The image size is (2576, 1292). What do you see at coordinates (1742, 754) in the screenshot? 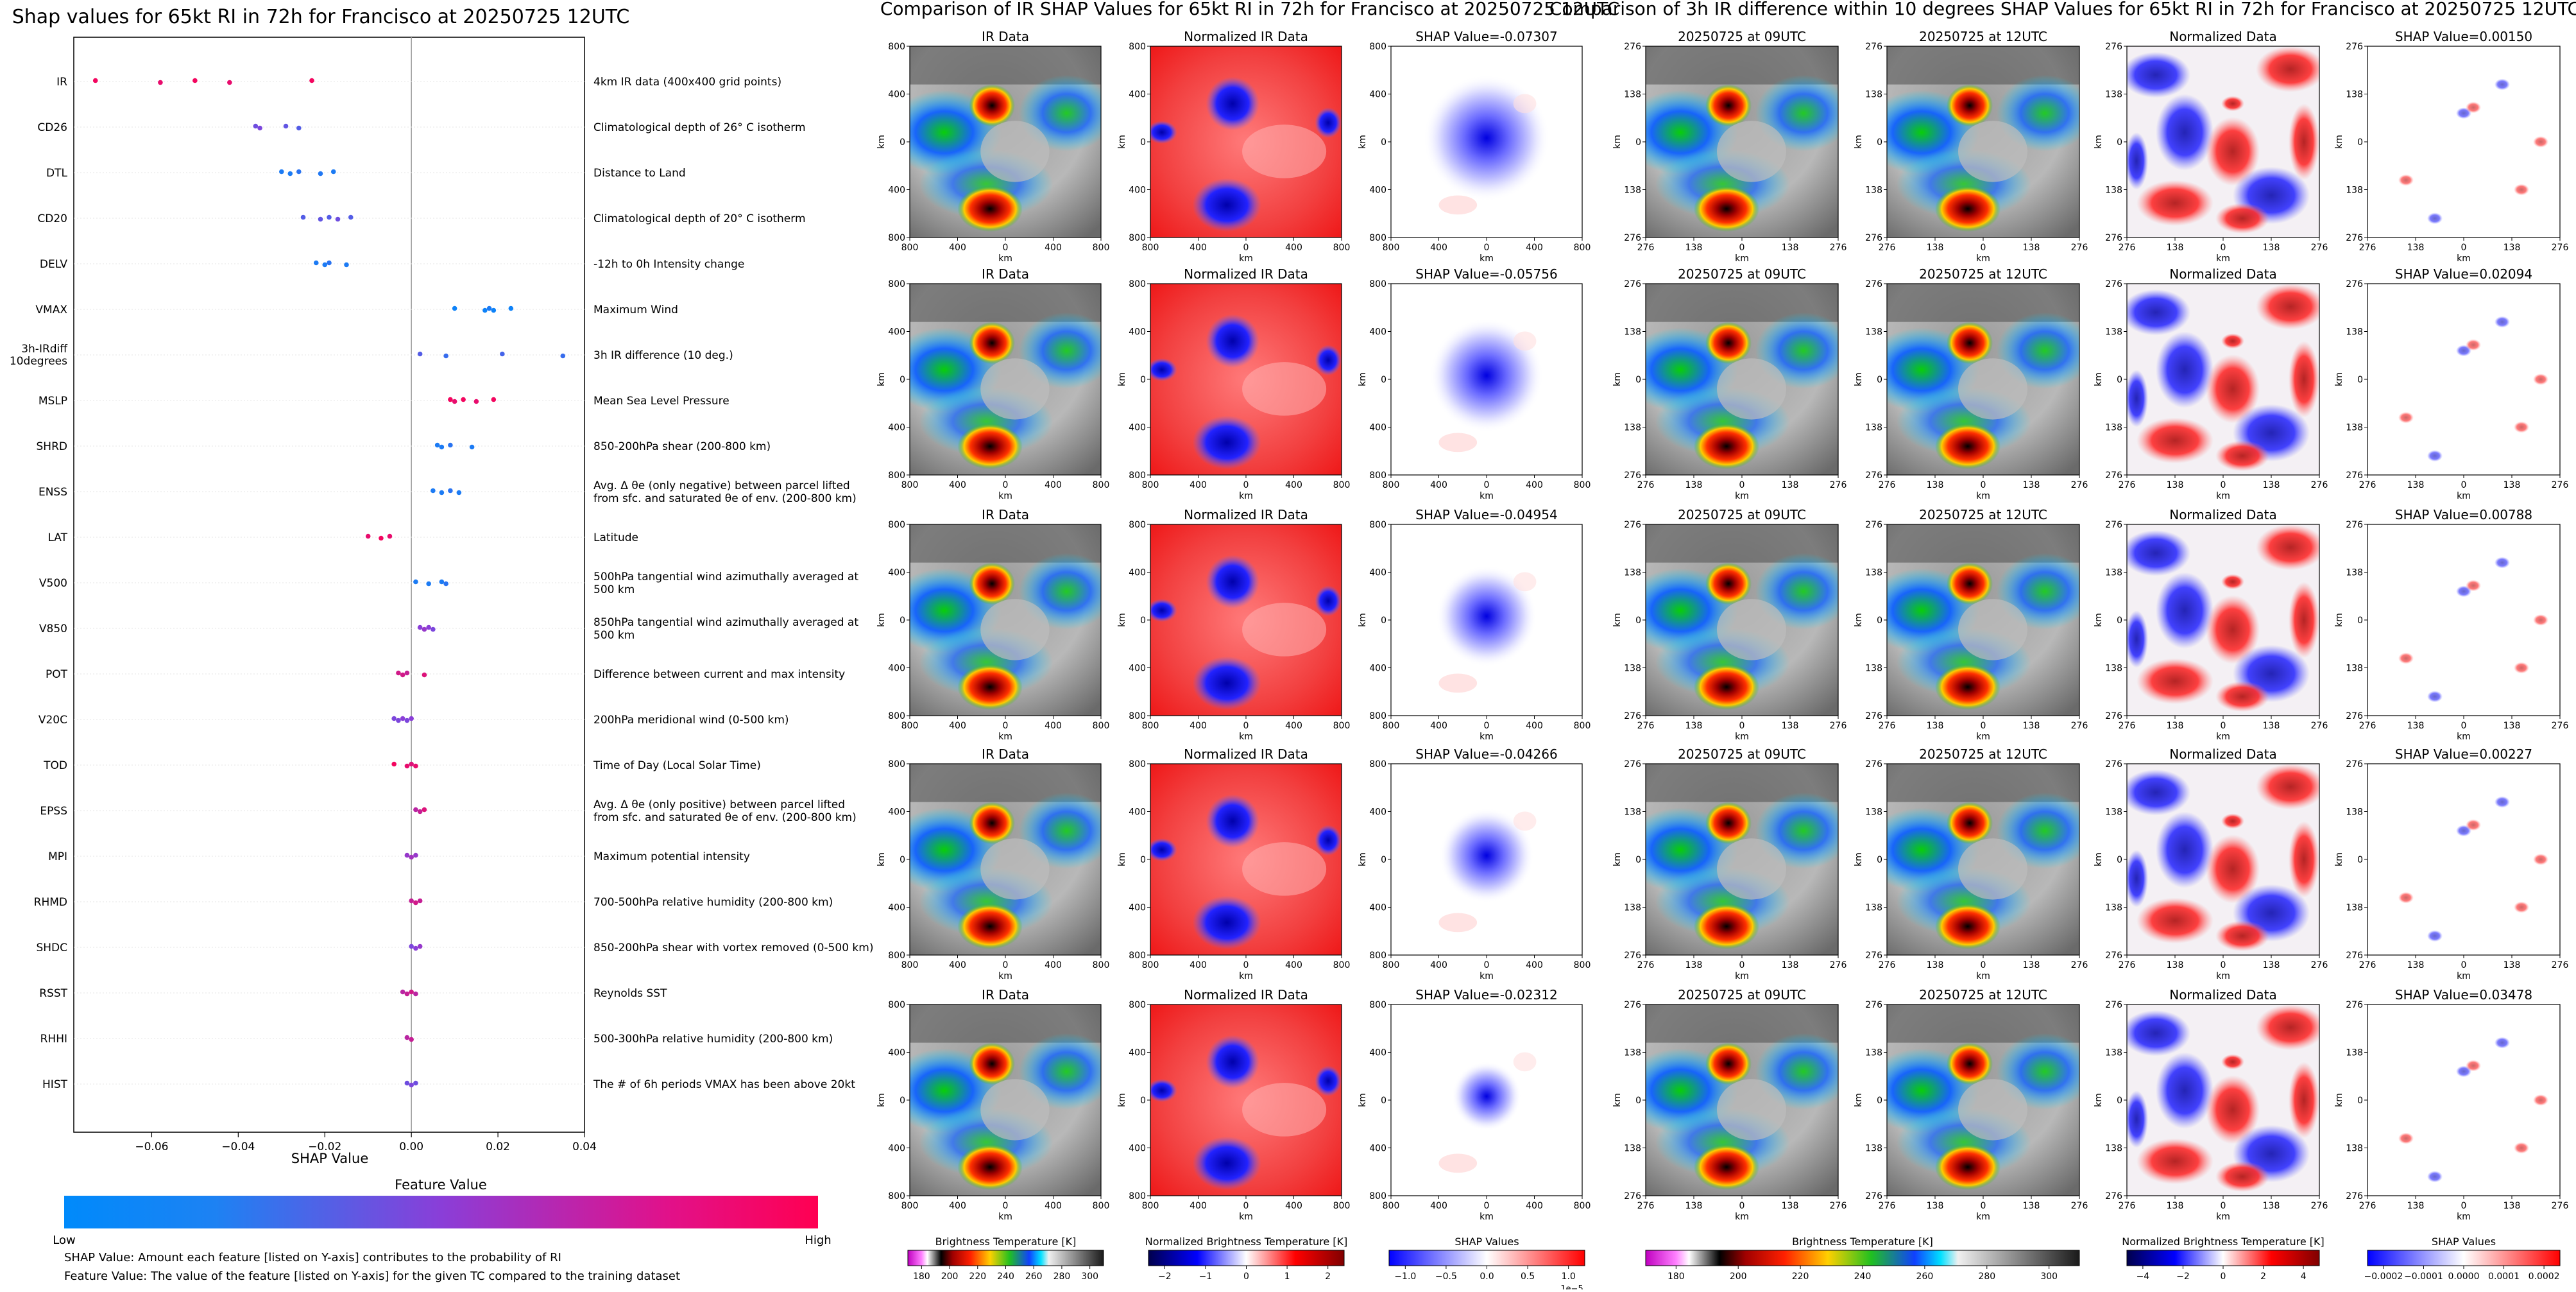
I see `panel-title: 20250725 at 09UTC` at bounding box center [1742, 754].